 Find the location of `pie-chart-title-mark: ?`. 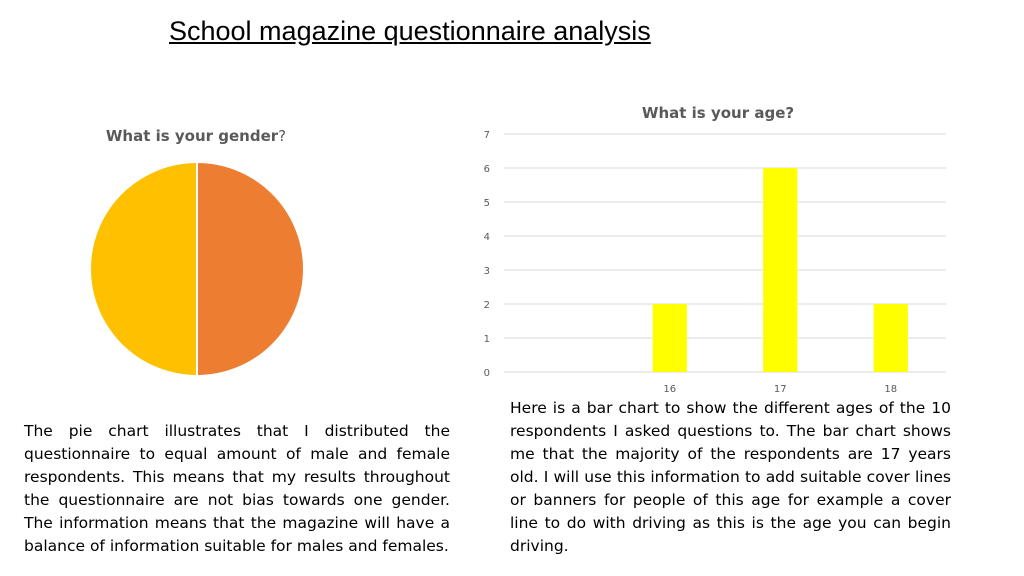

pie-chart-title-mark: ? is located at coordinates (282, 136).